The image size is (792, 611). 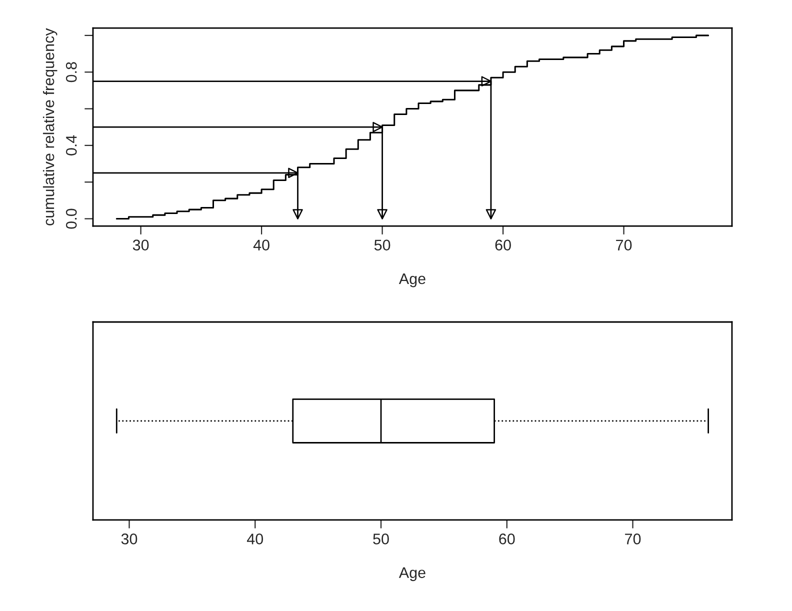 I want to click on y-tick-label: 0.4, so click(x=71, y=145).